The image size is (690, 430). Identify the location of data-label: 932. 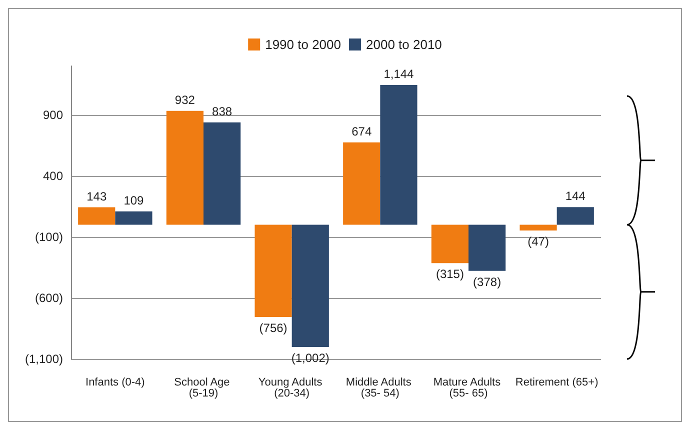
(185, 99).